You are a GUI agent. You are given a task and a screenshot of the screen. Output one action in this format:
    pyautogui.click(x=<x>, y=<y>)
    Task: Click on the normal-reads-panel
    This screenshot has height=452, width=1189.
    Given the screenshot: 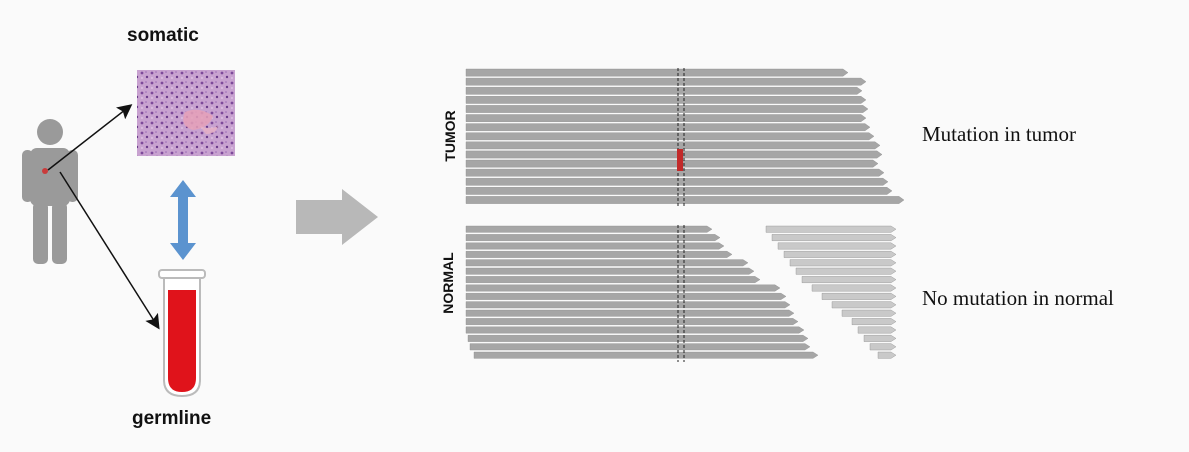 What is the action you would take?
    pyautogui.click(x=681, y=292)
    